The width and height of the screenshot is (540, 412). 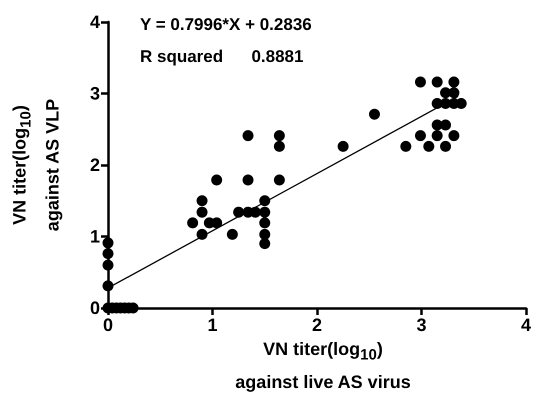 What do you see at coordinates (108, 325) in the screenshot?
I see `x-tick-label: 0` at bounding box center [108, 325].